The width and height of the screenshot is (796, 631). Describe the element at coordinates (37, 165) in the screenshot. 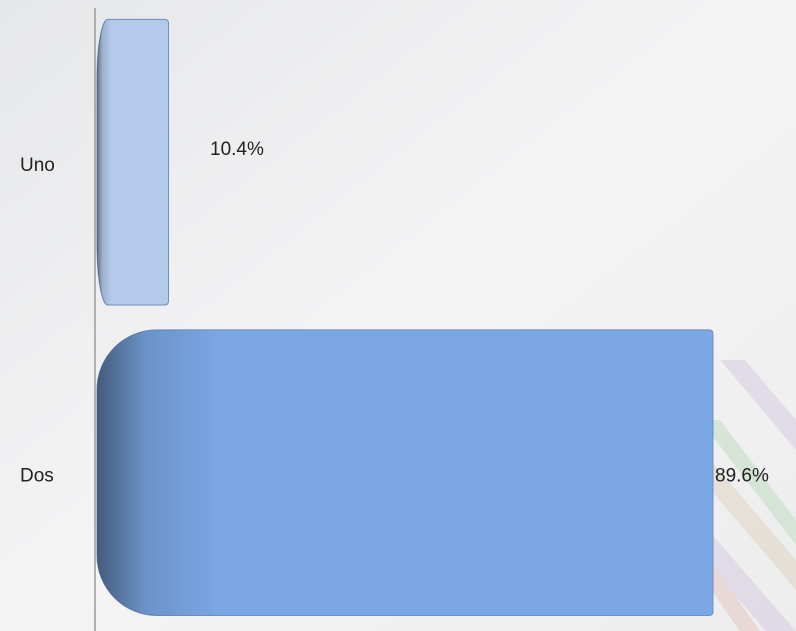

I see `category-label: Uno` at that location.